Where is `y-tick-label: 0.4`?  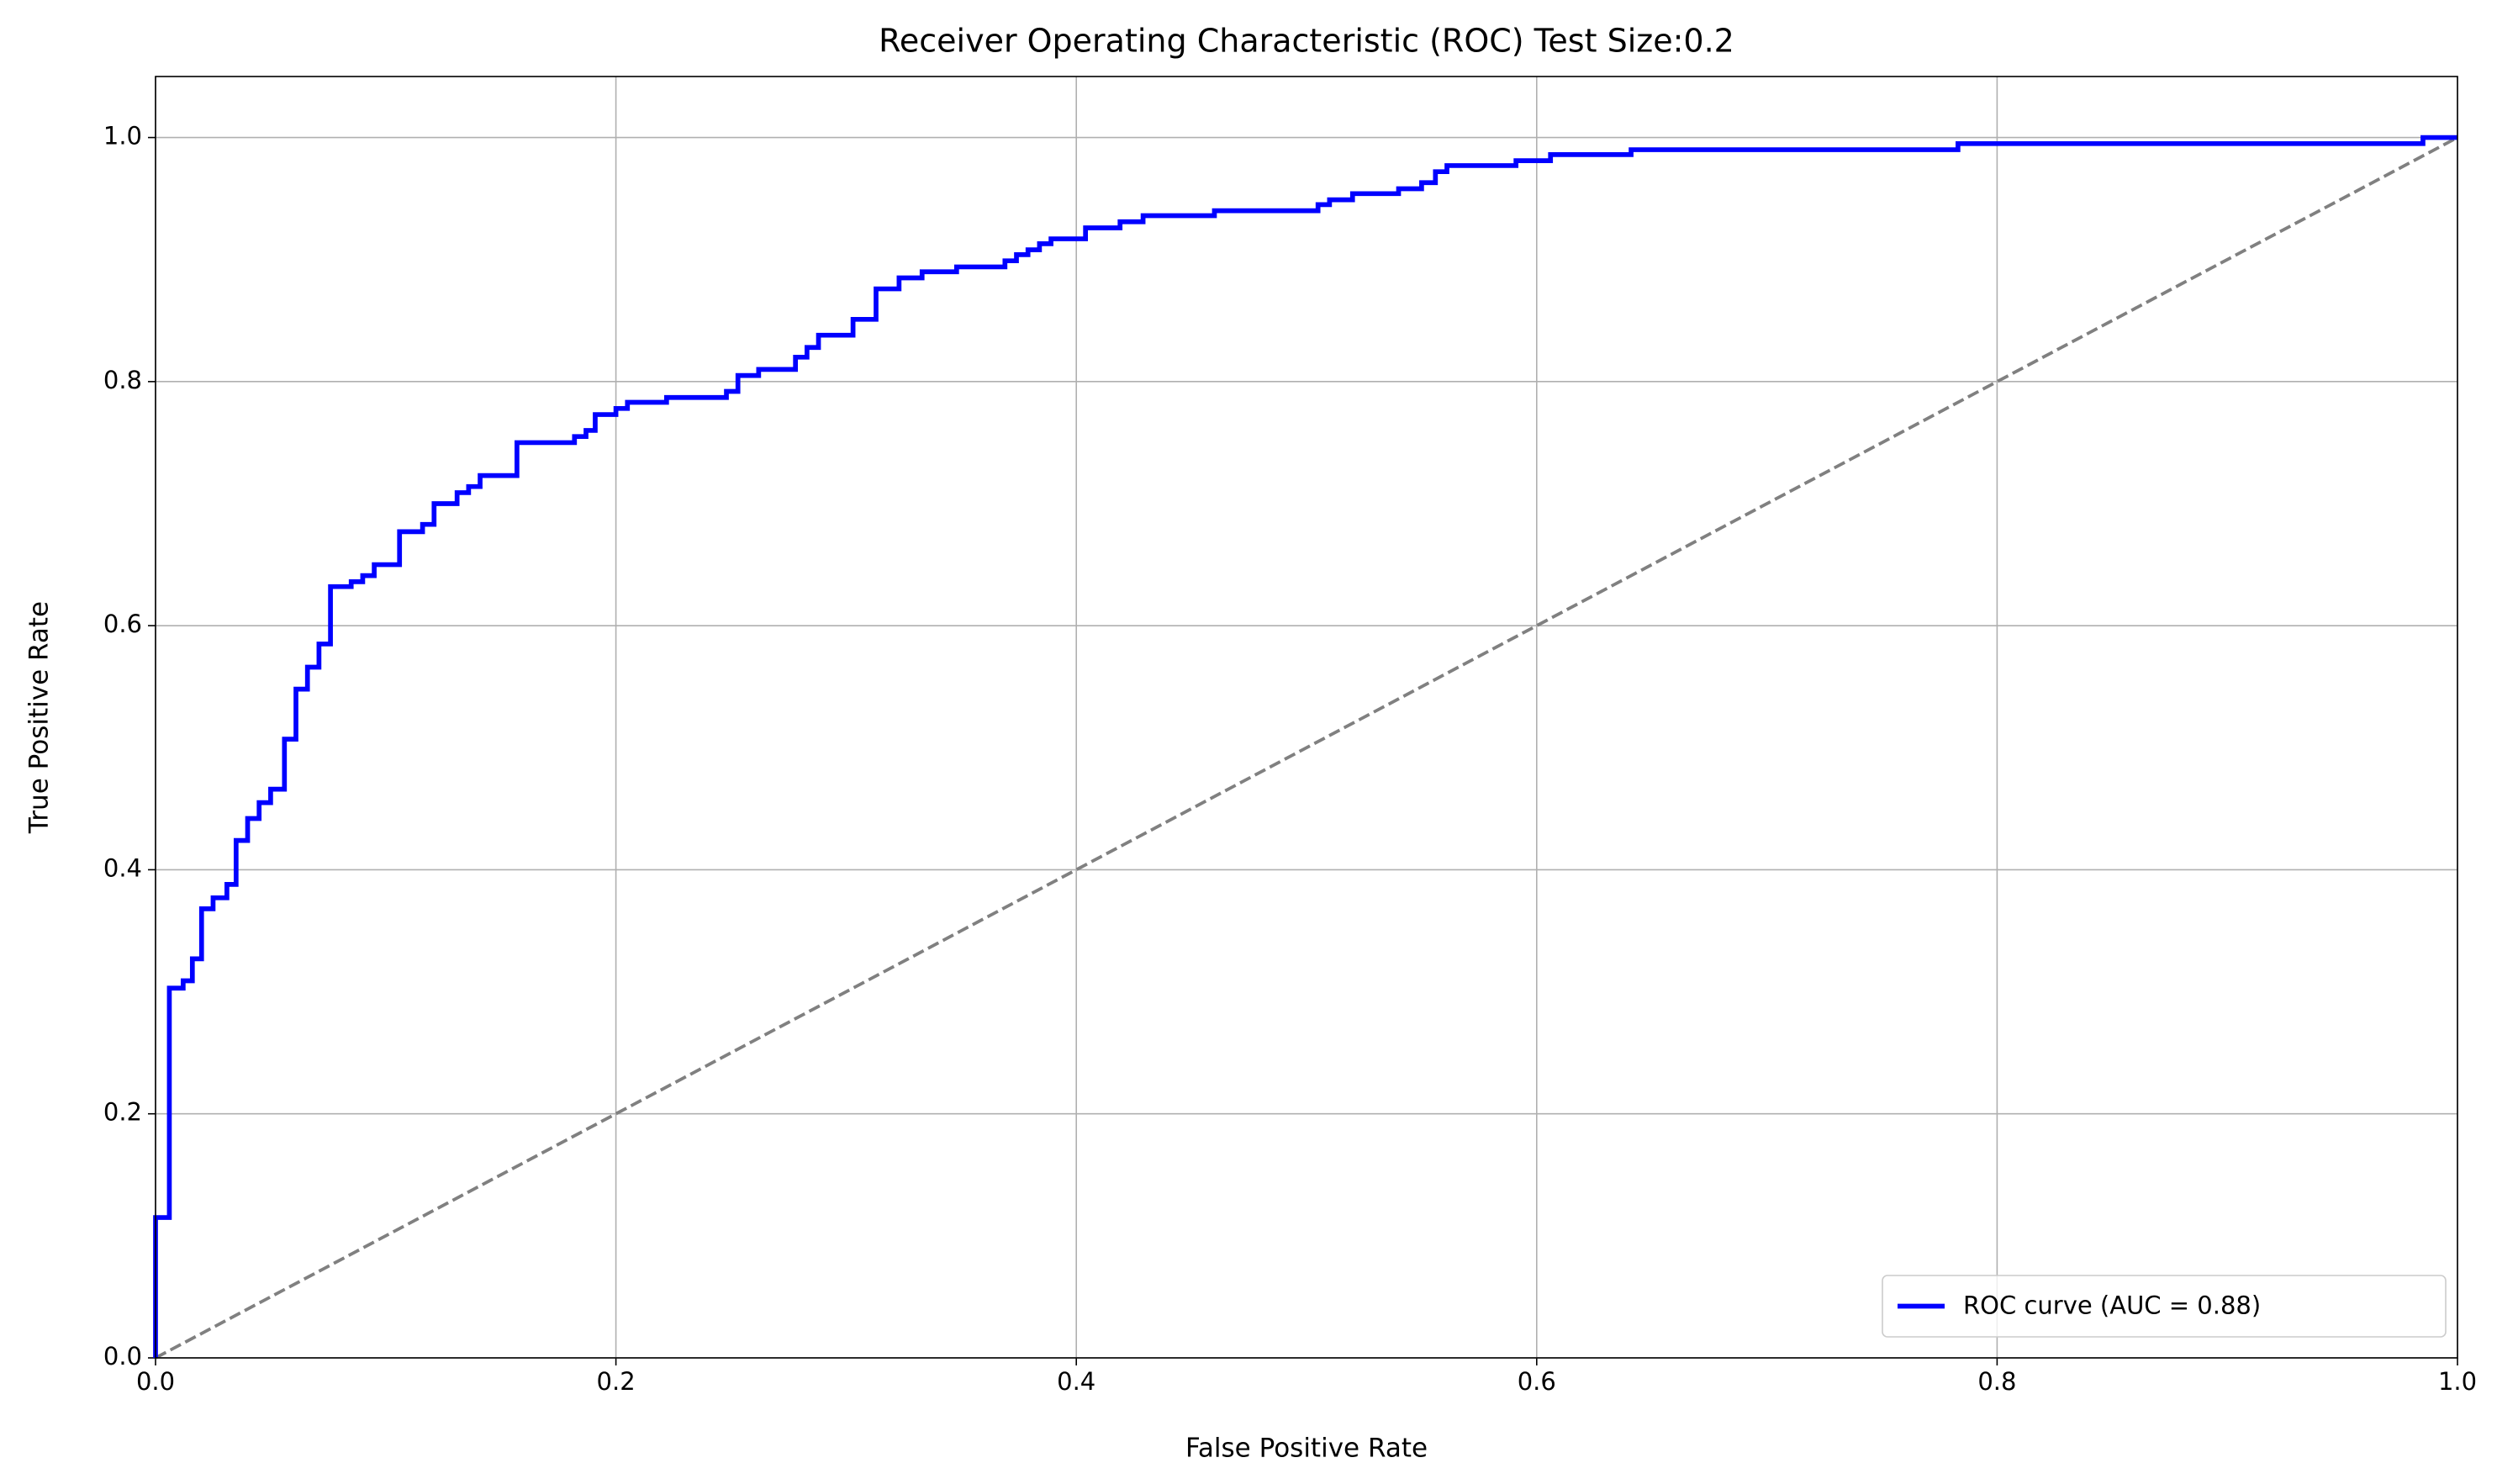
y-tick-label: 0.4 is located at coordinates (122, 867).